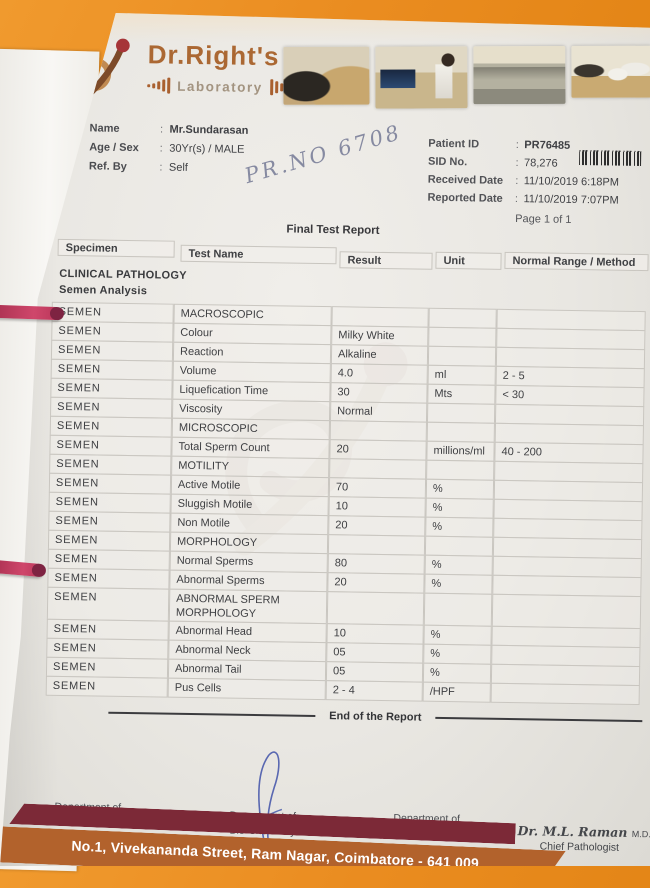 Image resolution: width=650 pixels, height=888 pixels. I want to click on column-header-specimen: Specimen, so click(116, 248).